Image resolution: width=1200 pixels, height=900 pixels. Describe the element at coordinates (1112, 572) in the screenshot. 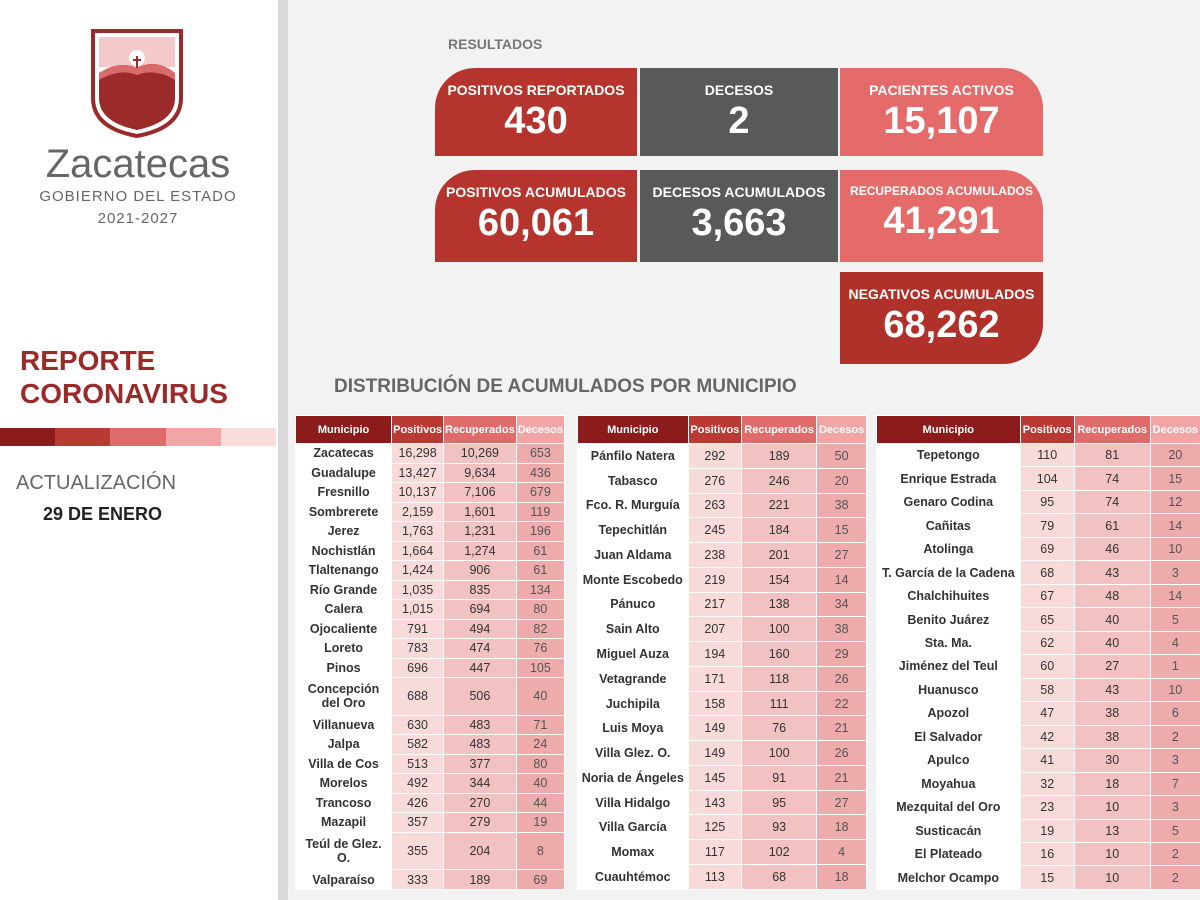

I see `count-cell: 43` at that location.